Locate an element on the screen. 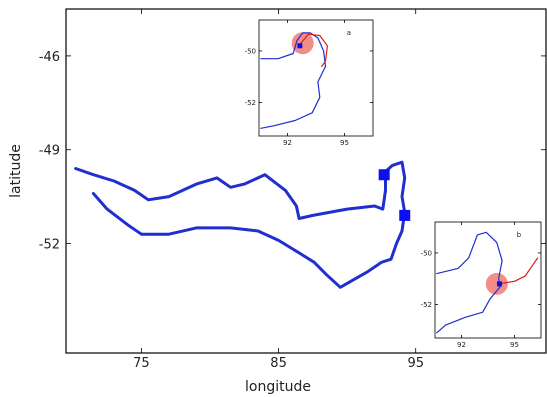  inset-a-series-1-line is located at coordinates (314, 50).